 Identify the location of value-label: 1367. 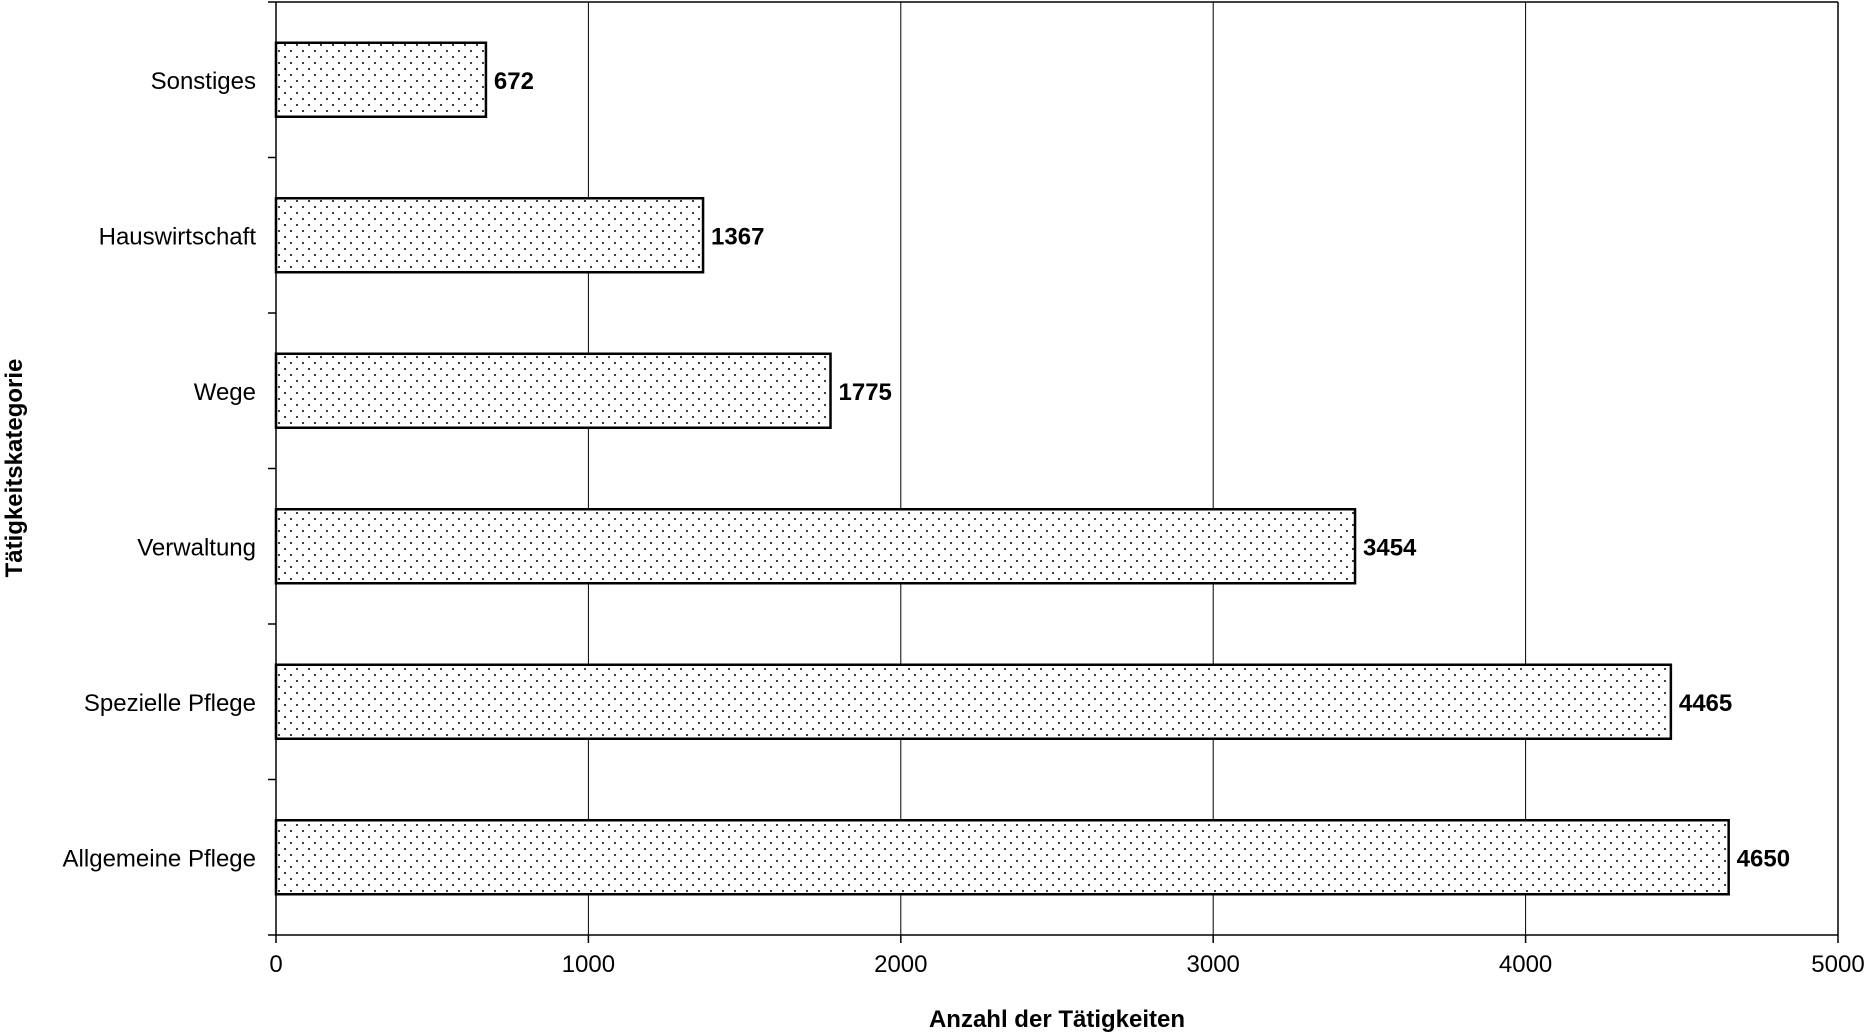
(737, 236).